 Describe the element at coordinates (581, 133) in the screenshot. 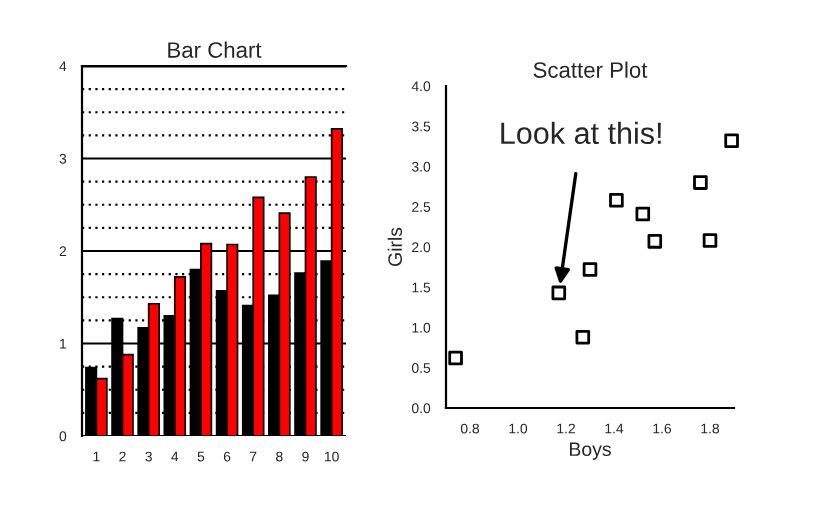

I see `annotation: Look at this!` at that location.